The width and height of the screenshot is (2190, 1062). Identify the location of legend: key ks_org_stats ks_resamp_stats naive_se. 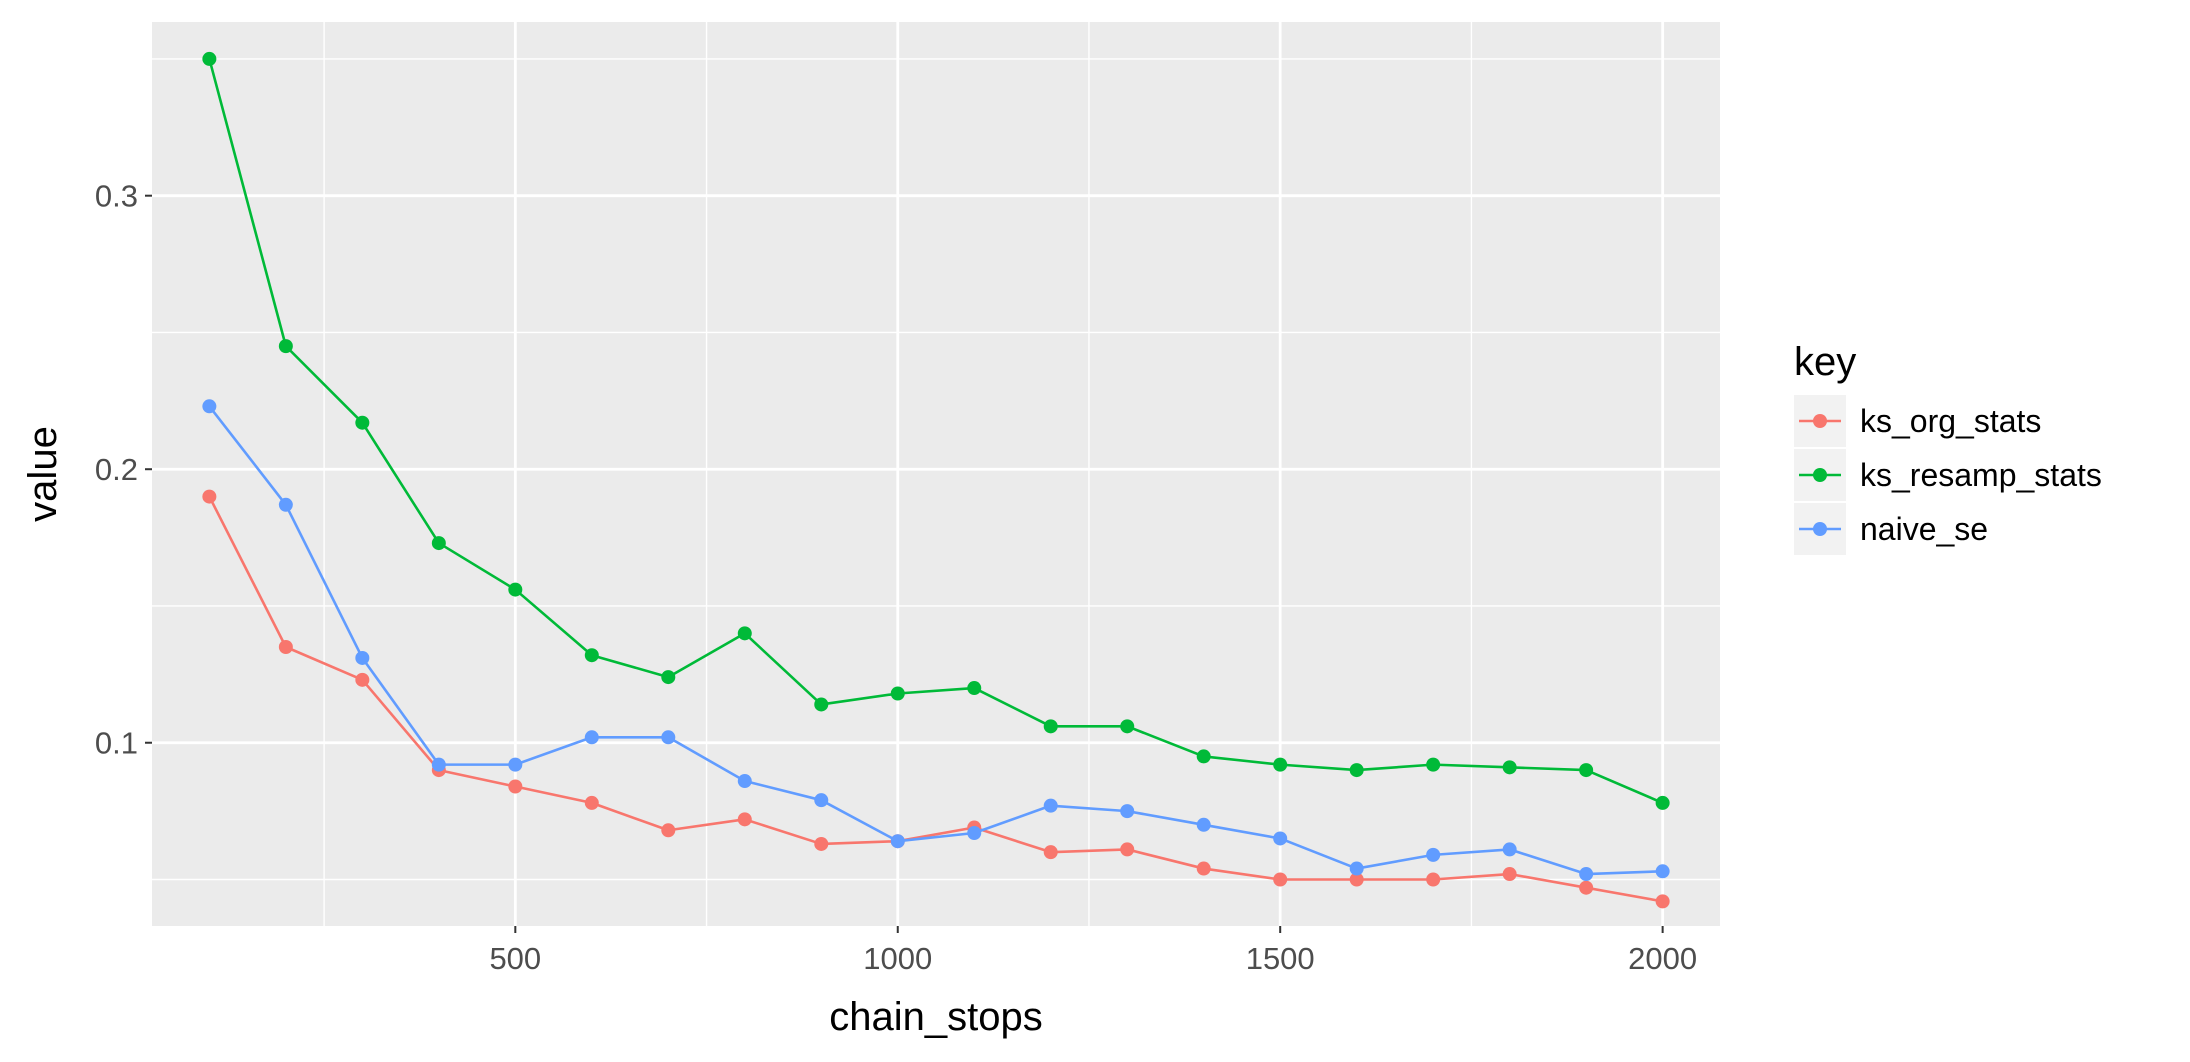
(1948, 447).